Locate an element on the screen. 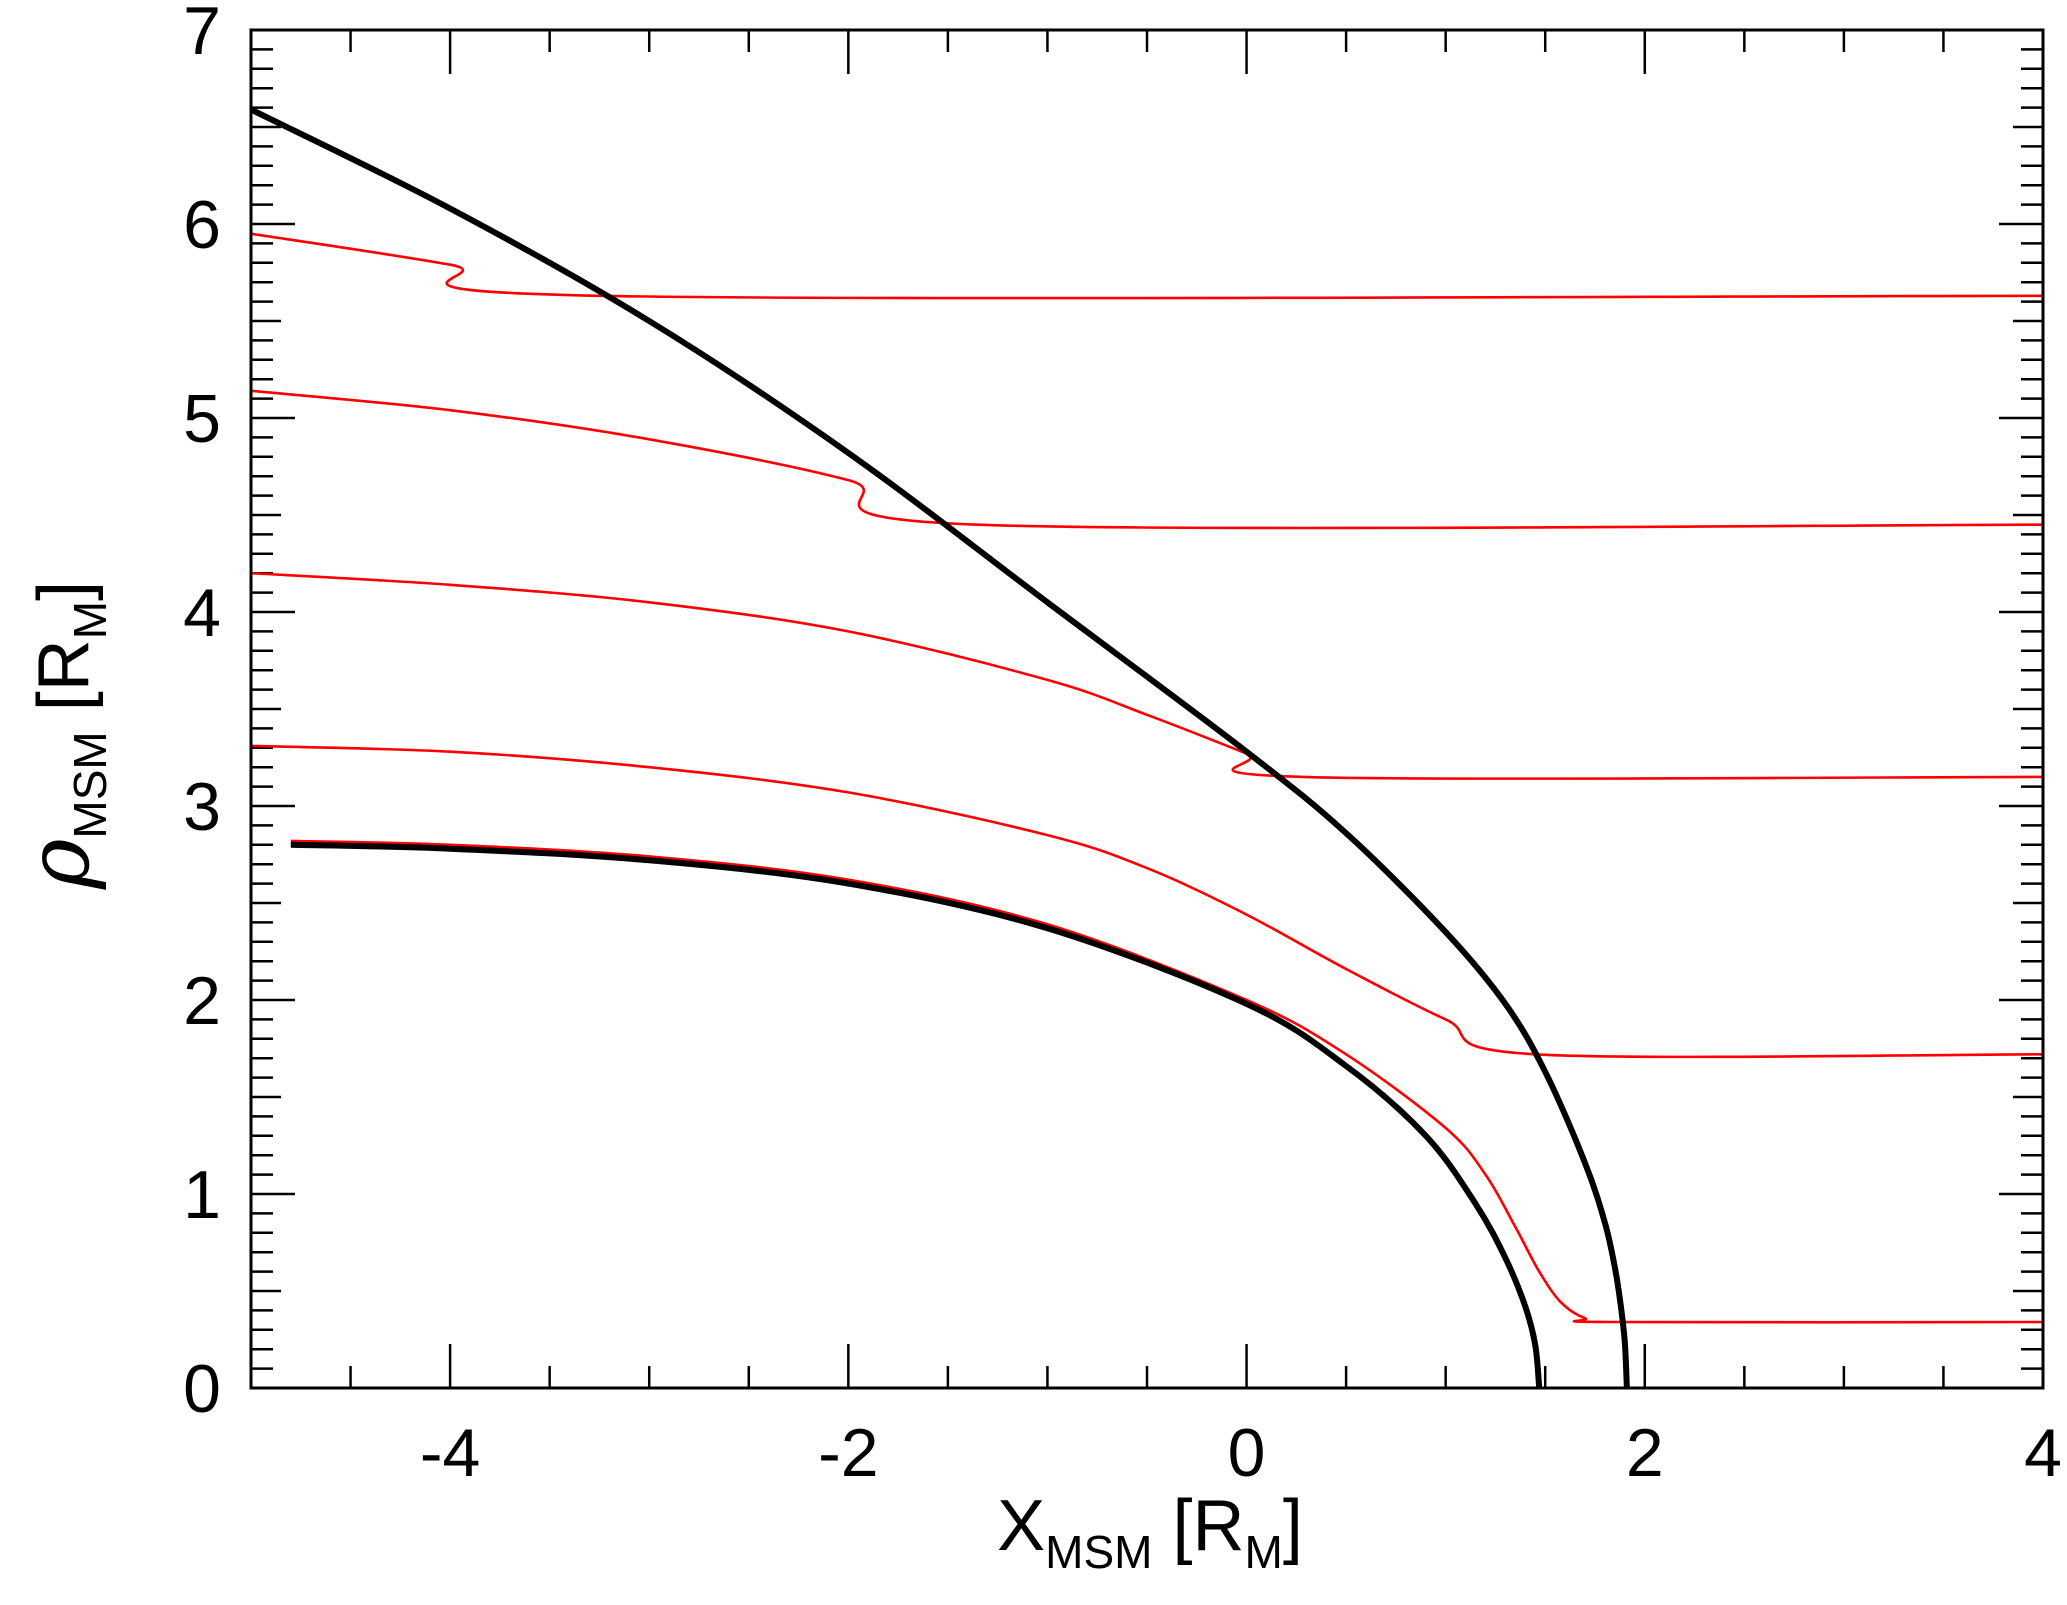 Image resolution: width=2067 pixels, height=1605 pixels. y-tick-label: 7 is located at coordinates (202, 34).